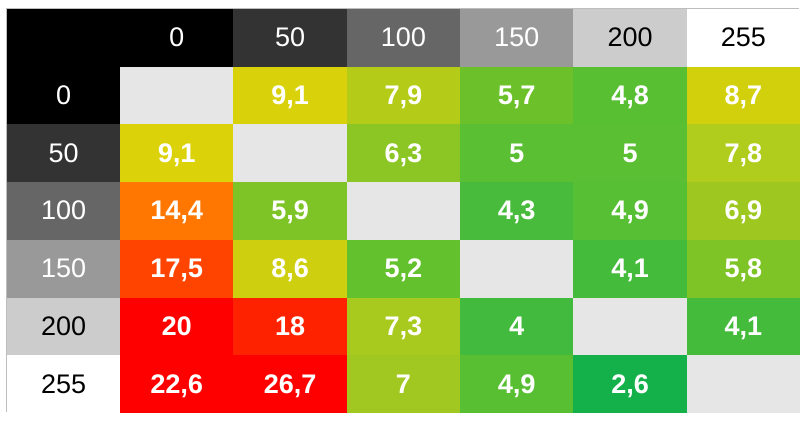 The image size is (805, 421). Describe the element at coordinates (290, 38) in the screenshot. I see `column-header: 50` at that location.